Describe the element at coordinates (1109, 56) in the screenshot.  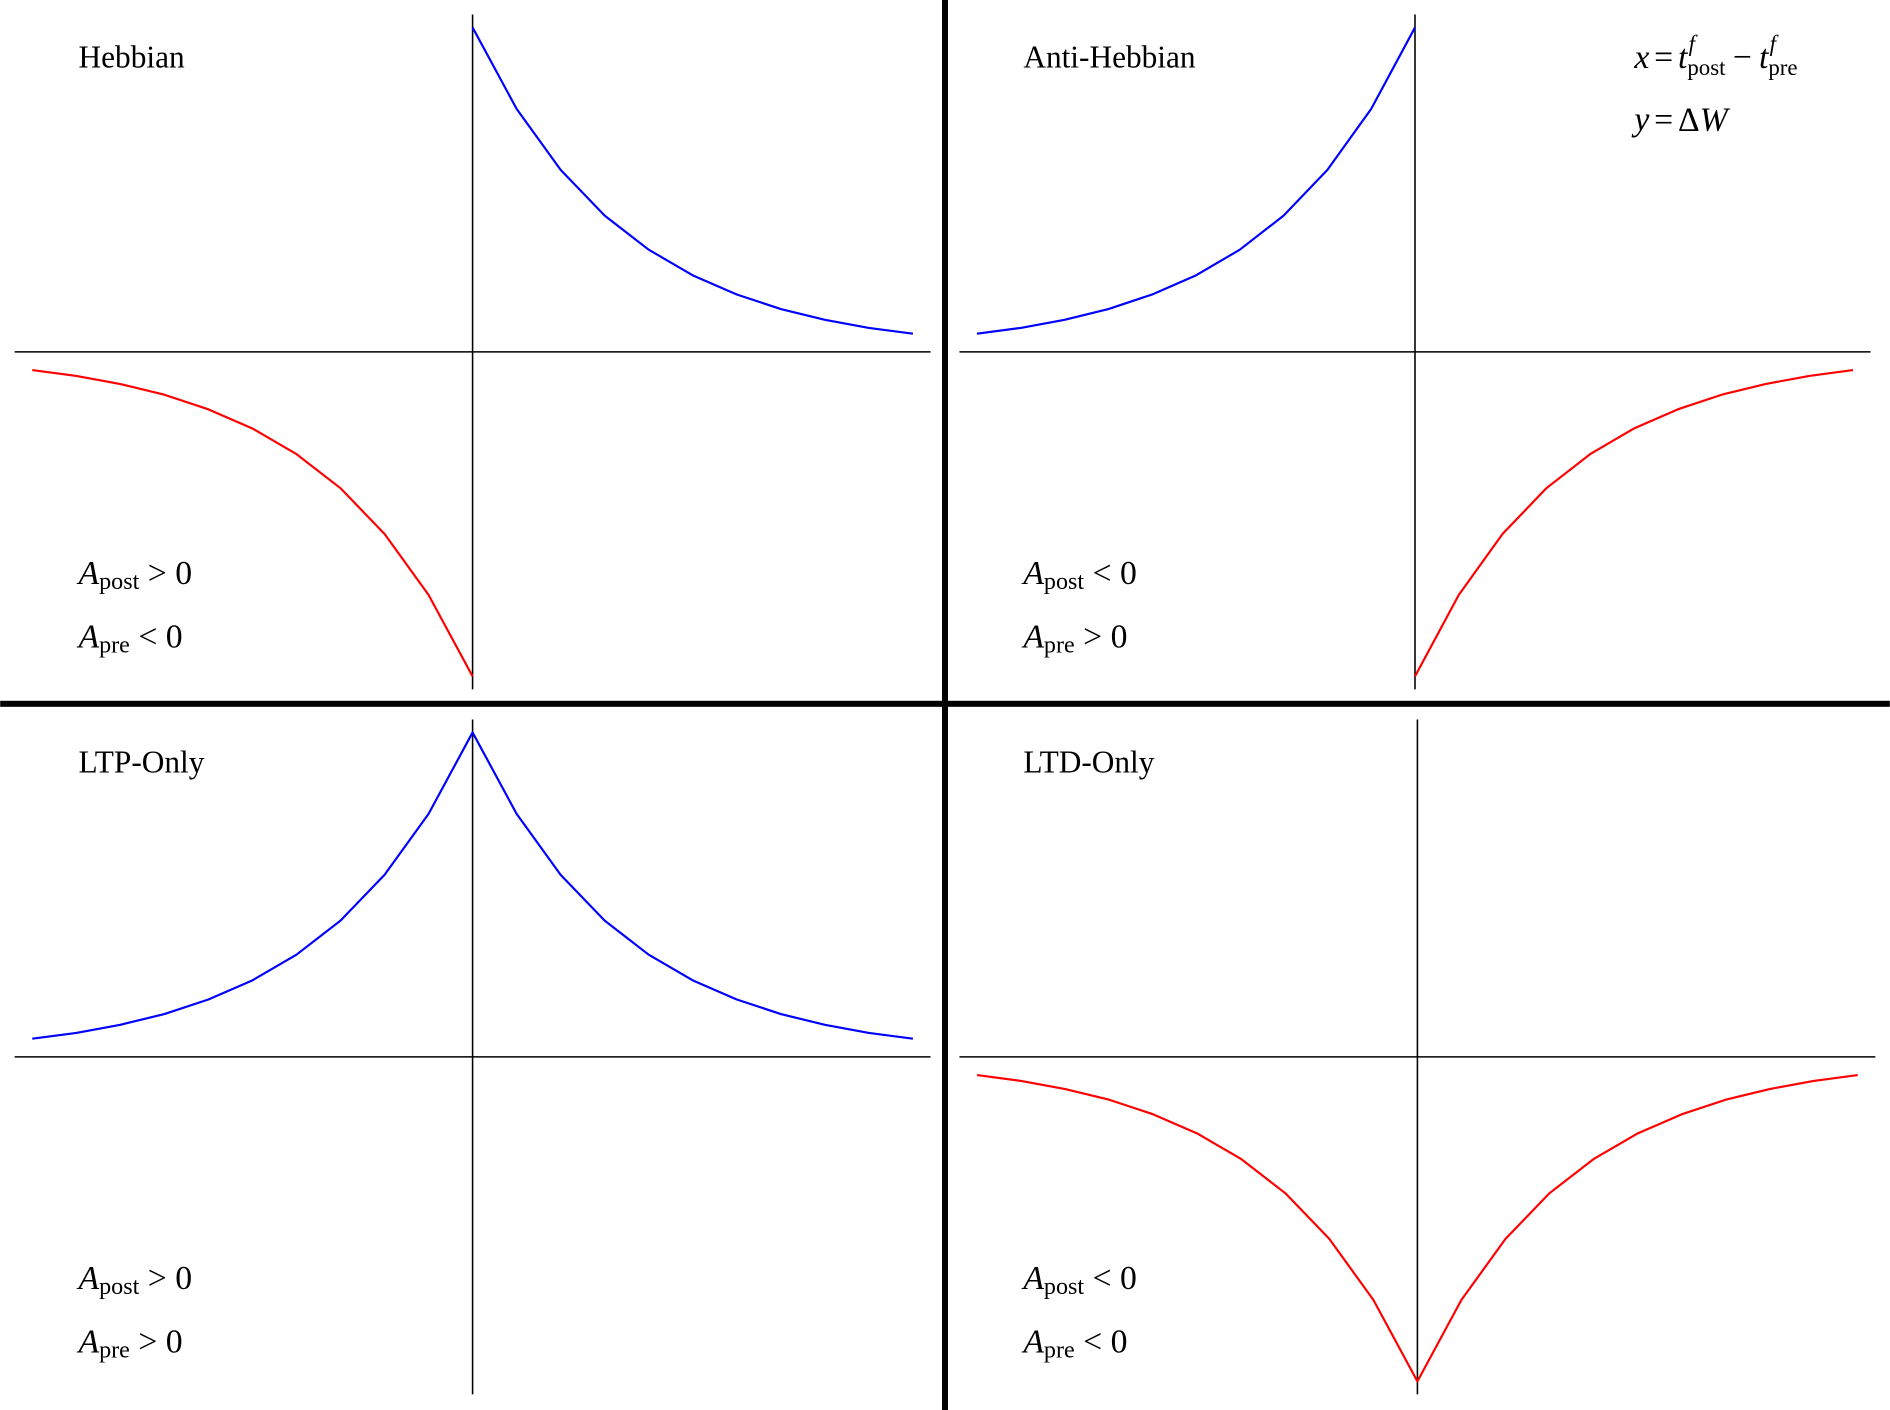
I see `panel-title: Anti-Hebbian` at that location.